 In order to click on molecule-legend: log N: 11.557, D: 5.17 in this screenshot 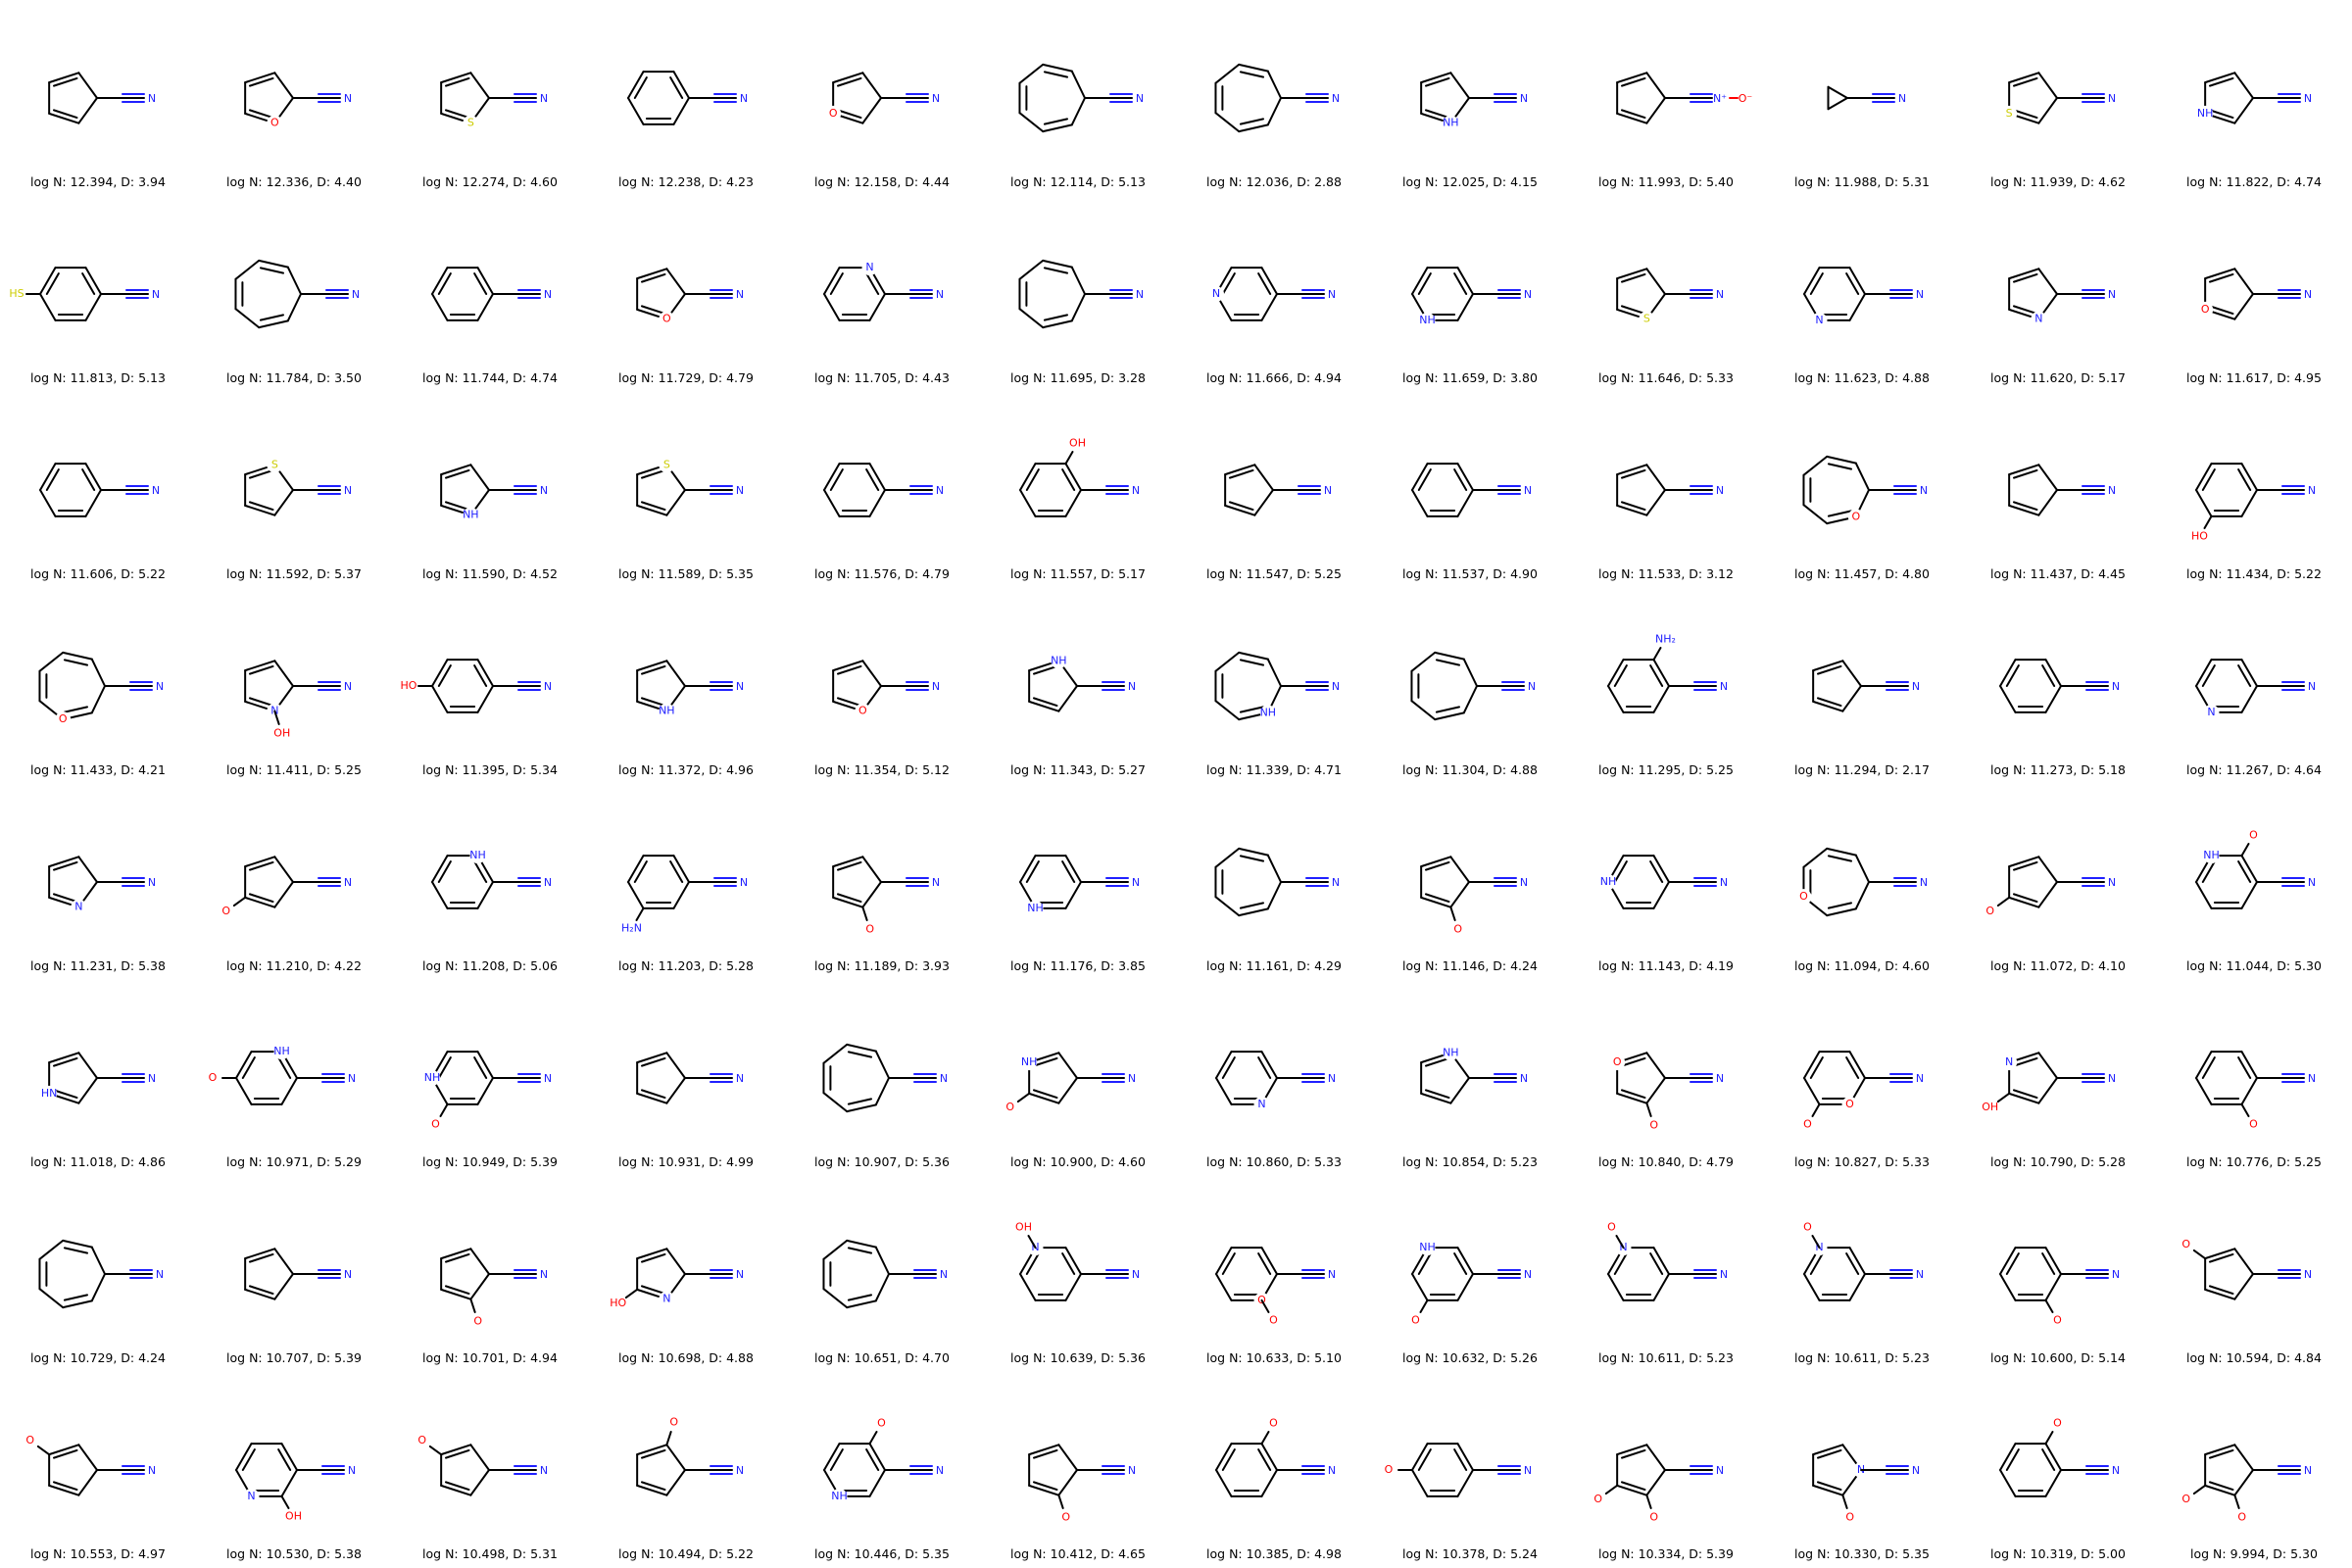, I will do `click(1078, 573)`.